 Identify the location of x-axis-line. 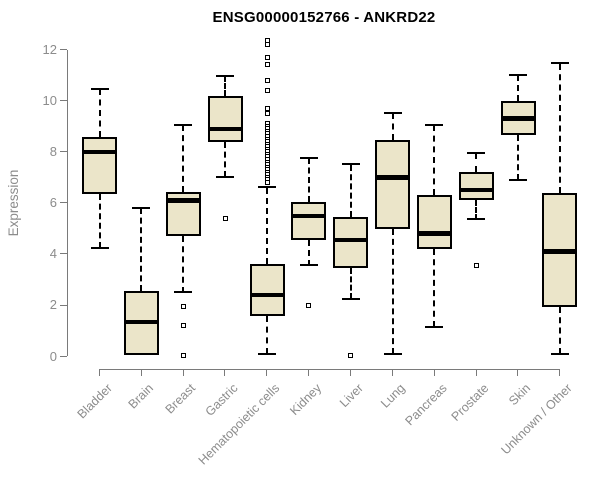
(329, 369).